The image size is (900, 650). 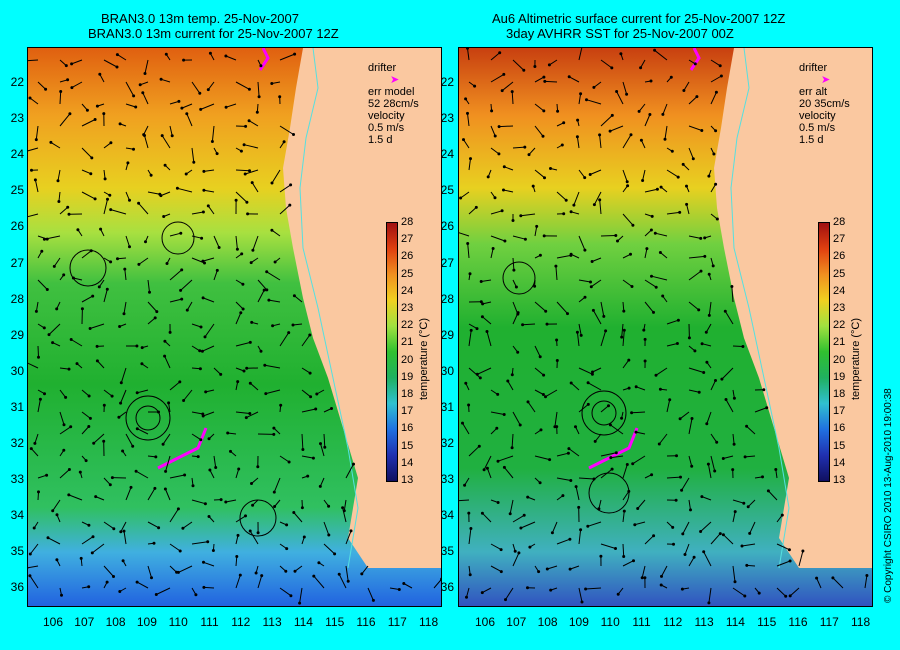 I want to click on err-value: 52 28cm/s, so click(x=393, y=104).